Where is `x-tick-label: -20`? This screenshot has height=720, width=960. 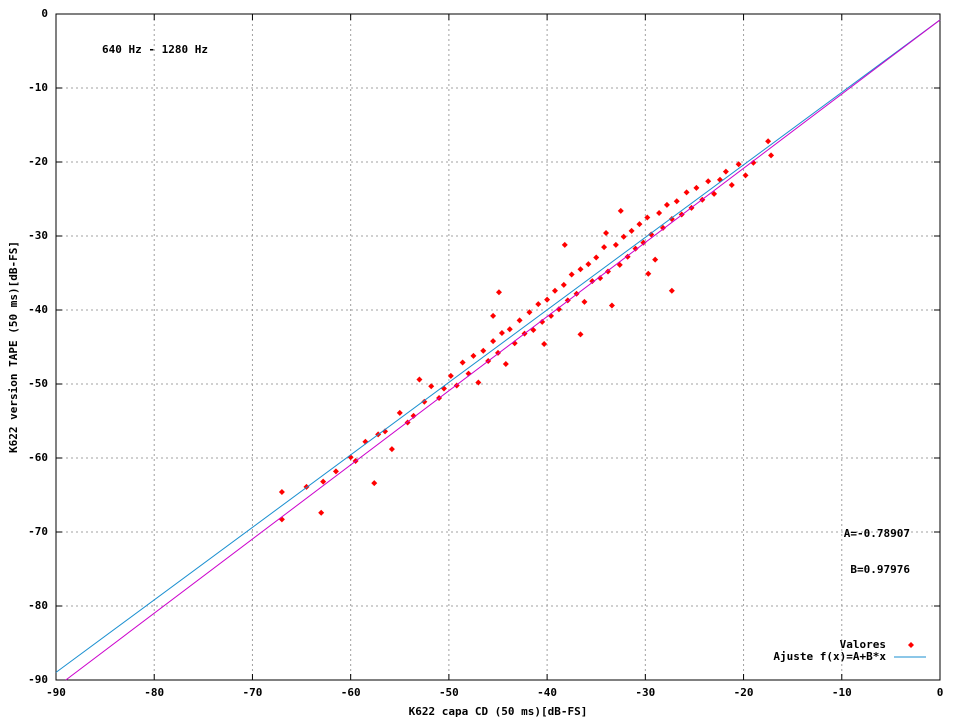 x-tick-label: -20 is located at coordinates (744, 692).